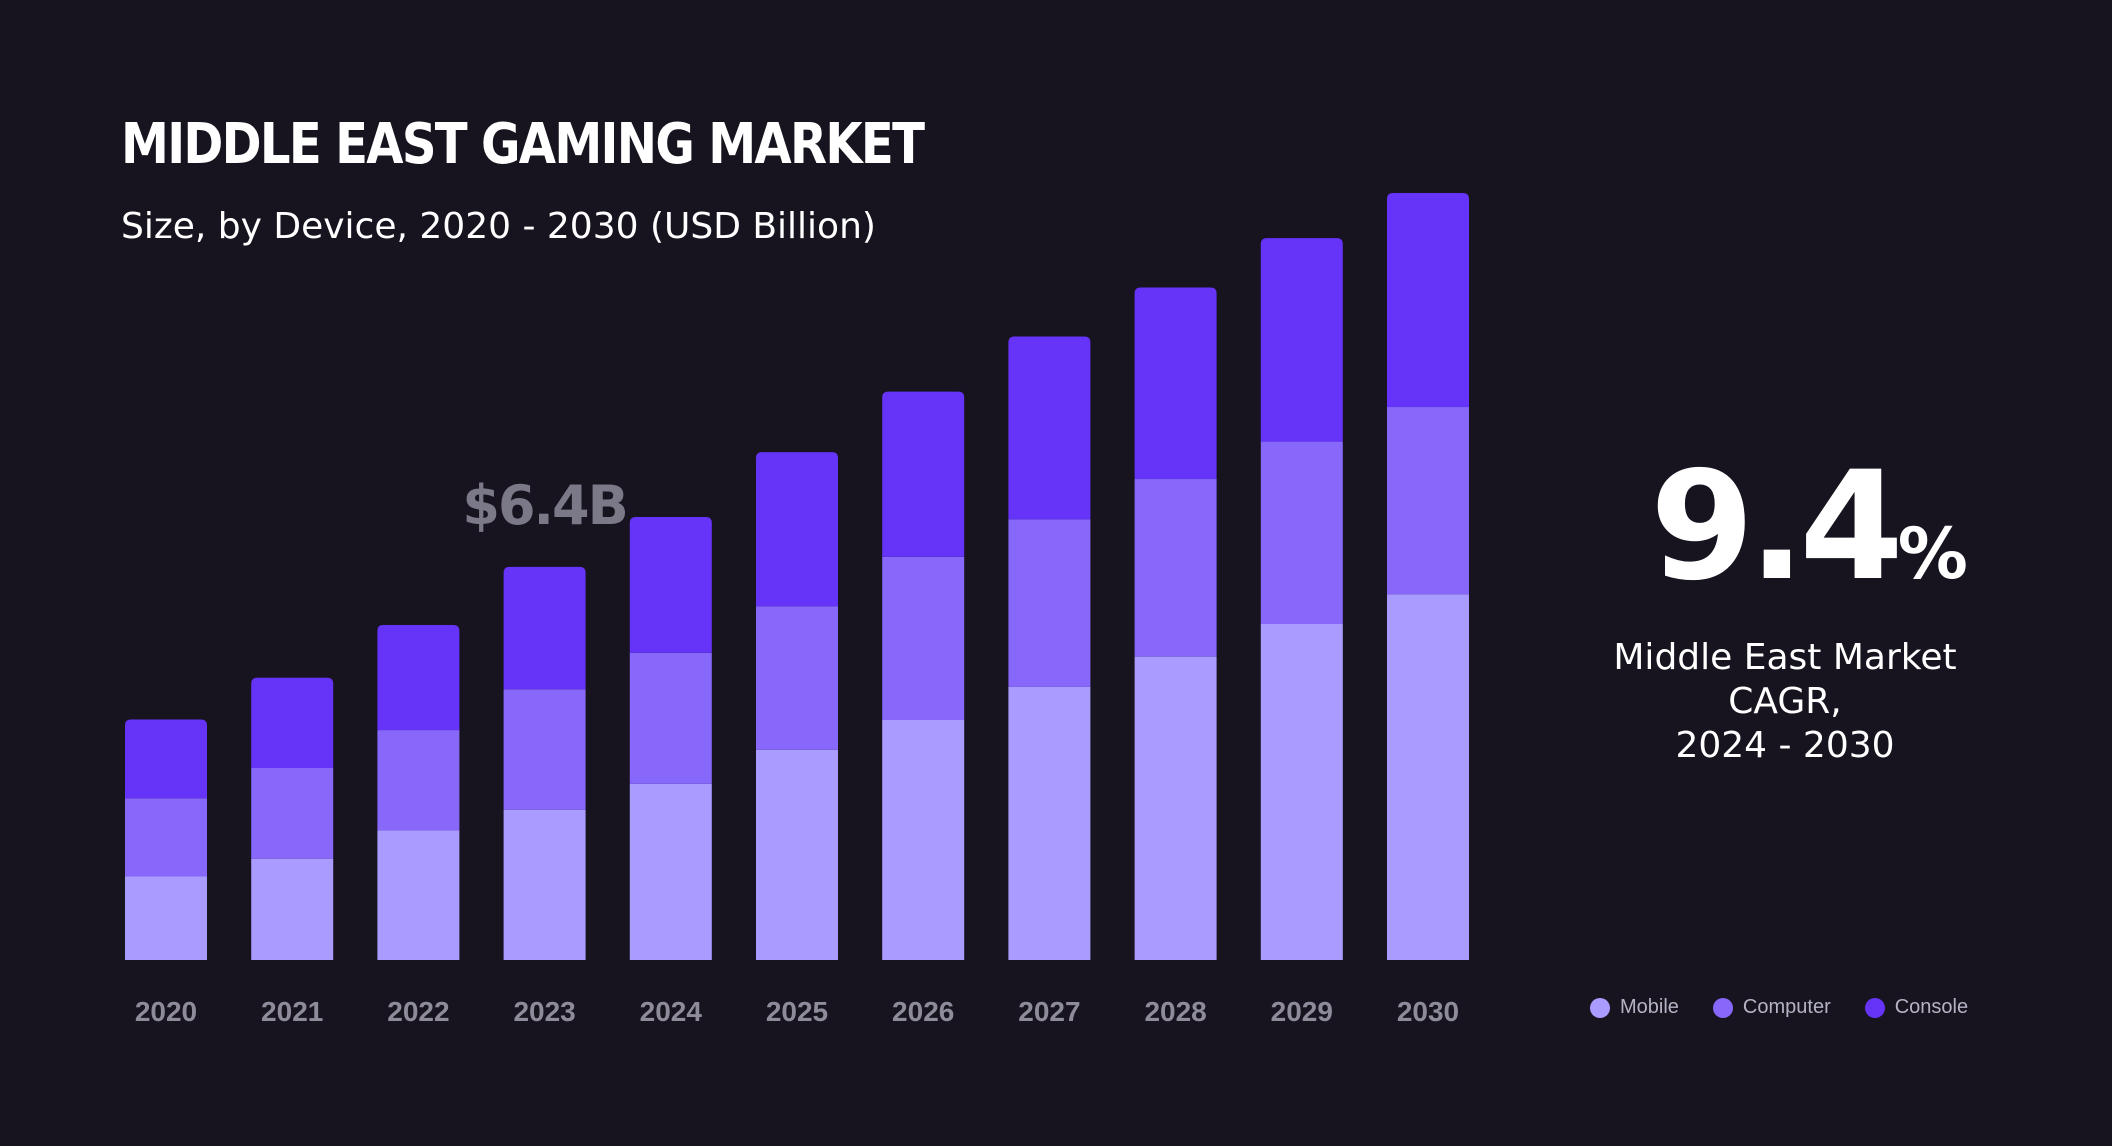  I want to click on bar-console-2020, so click(166, 759).